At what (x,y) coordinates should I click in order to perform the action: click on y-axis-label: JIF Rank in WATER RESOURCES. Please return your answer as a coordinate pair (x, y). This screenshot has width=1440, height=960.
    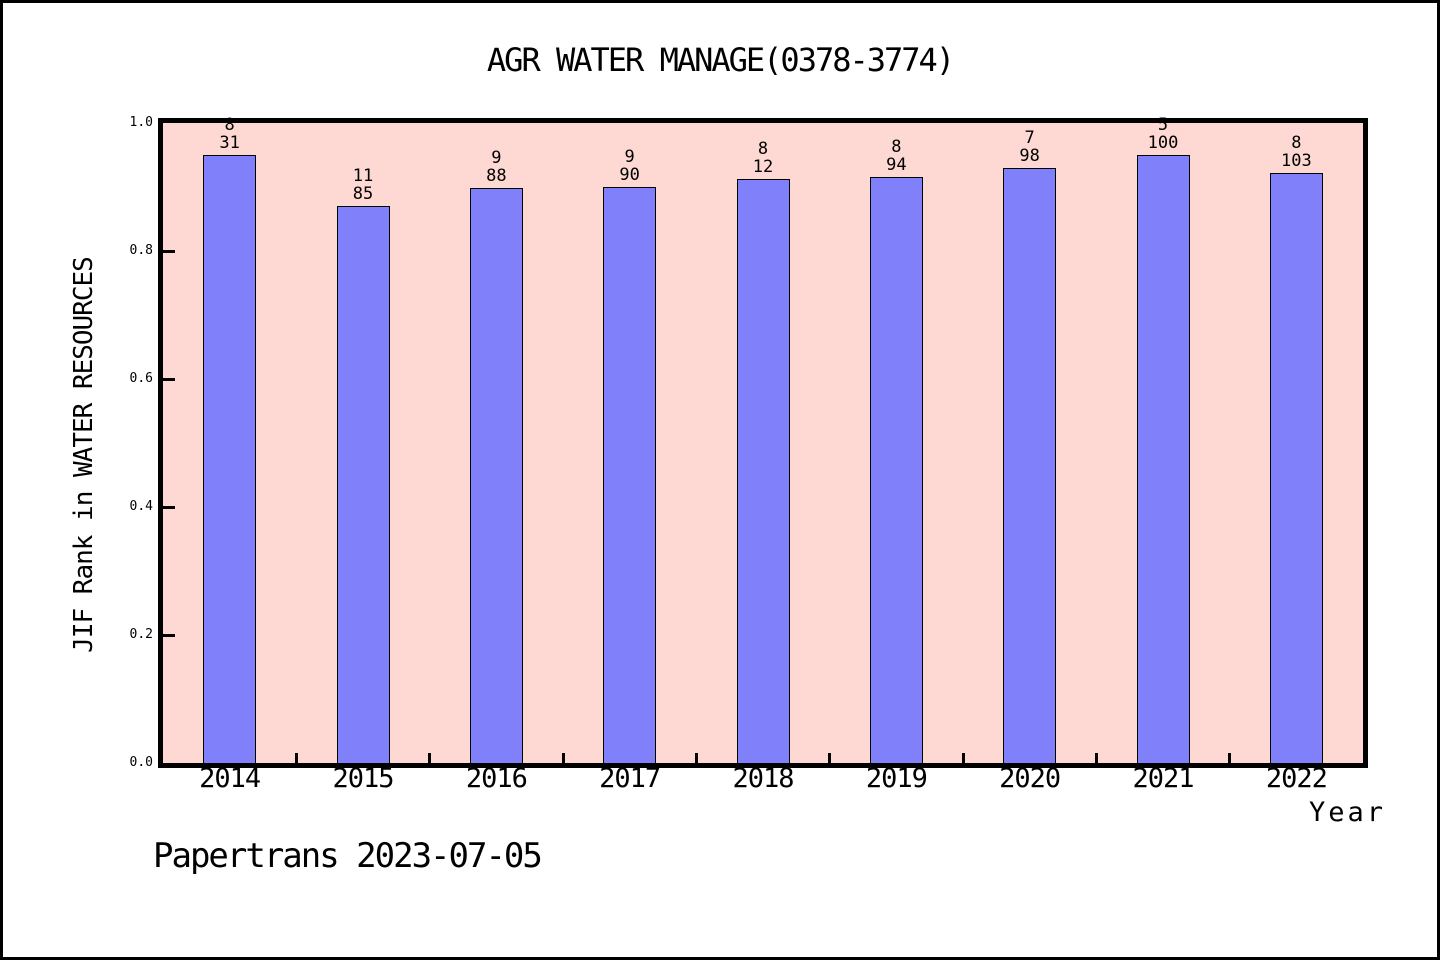
    Looking at the image, I should click on (84, 455).